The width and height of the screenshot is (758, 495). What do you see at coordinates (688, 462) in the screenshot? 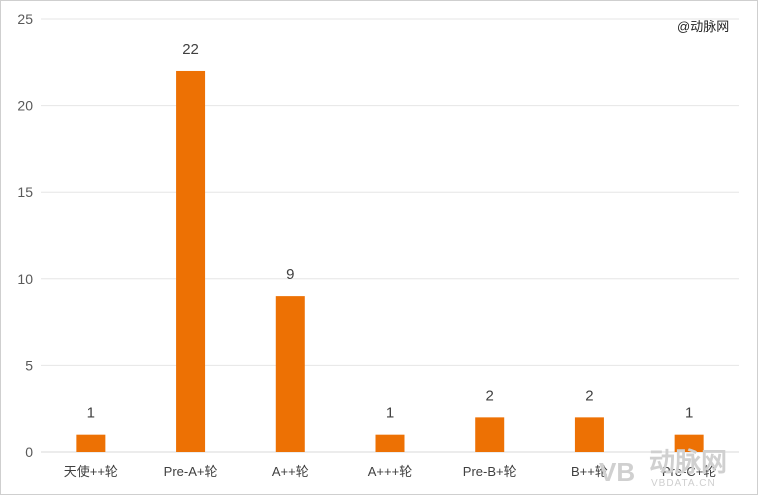
I see `watermark-name: 动脉网` at bounding box center [688, 462].